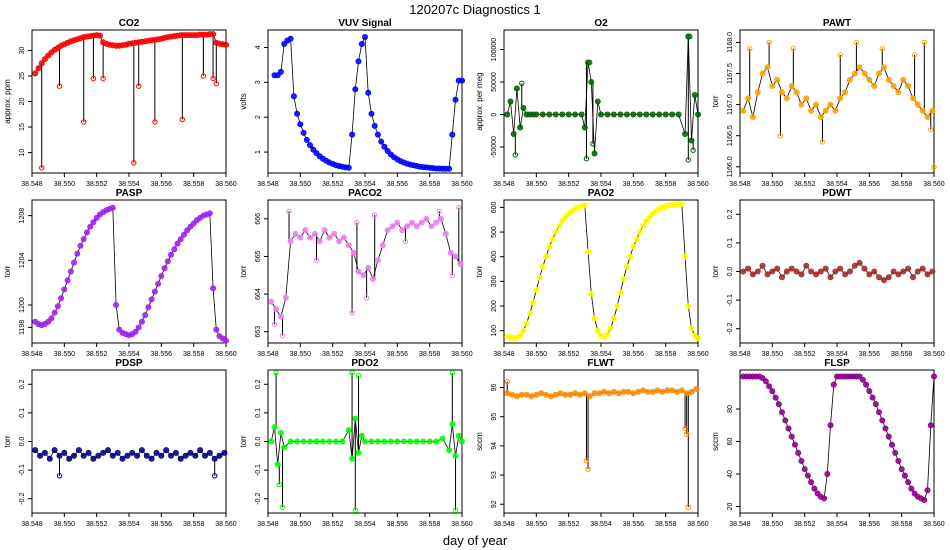 The image size is (950, 550). What do you see at coordinates (22, 327) in the screenshot?
I see `y-tick-label: 1198` at bounding box center [22, 327].